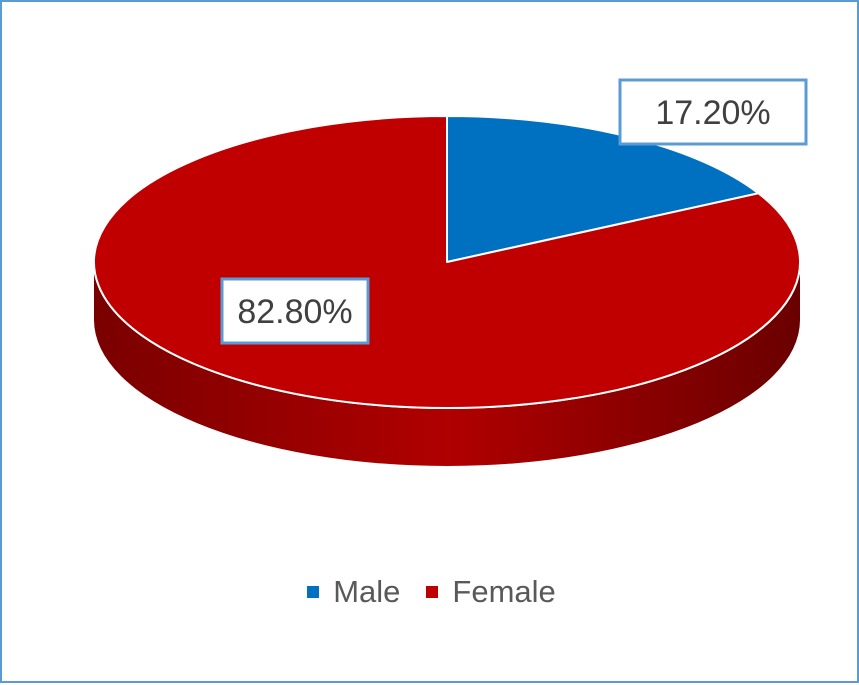 The image size is (859, 685). What do you see at coordinates (504, 591) in the screenshot?
I see `legend-label-female: Female` at bounding box center [504, 591].